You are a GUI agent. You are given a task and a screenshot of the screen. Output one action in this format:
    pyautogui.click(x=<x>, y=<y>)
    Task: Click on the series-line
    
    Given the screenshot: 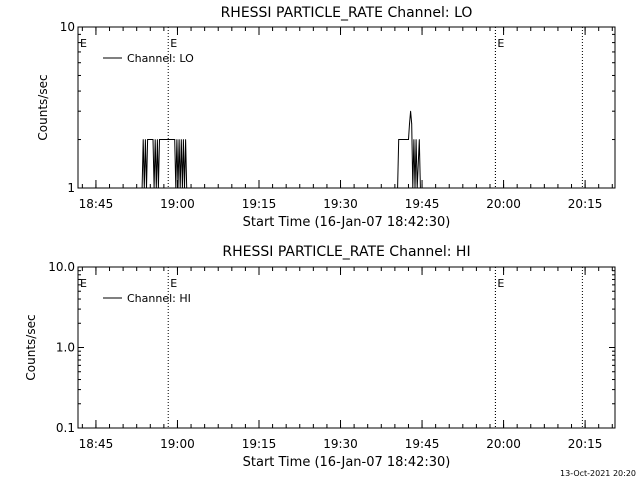 What is the action you would take?
    pyautogui.click(x=281, y=150)
    